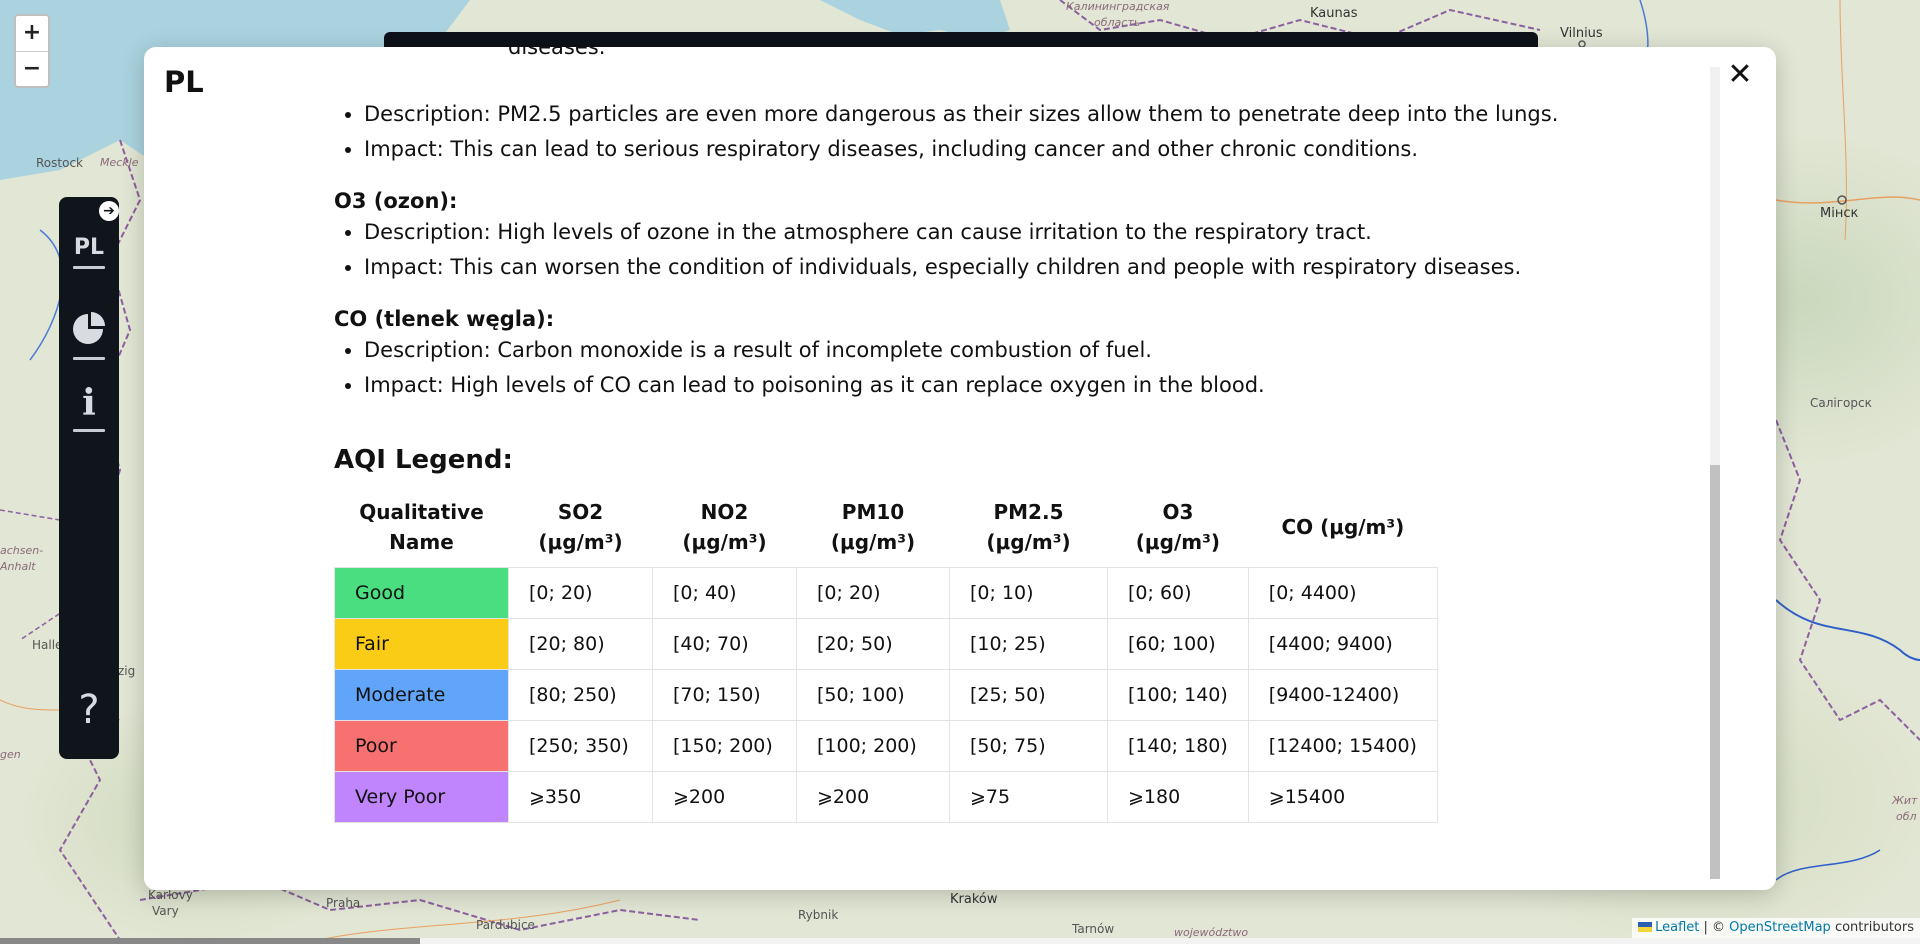 The height and width of the screenshot is (944, 1920). Describe the element at coordinates (1334, 13) in the screenshot. I see `map-label: Kaunas` at that location.